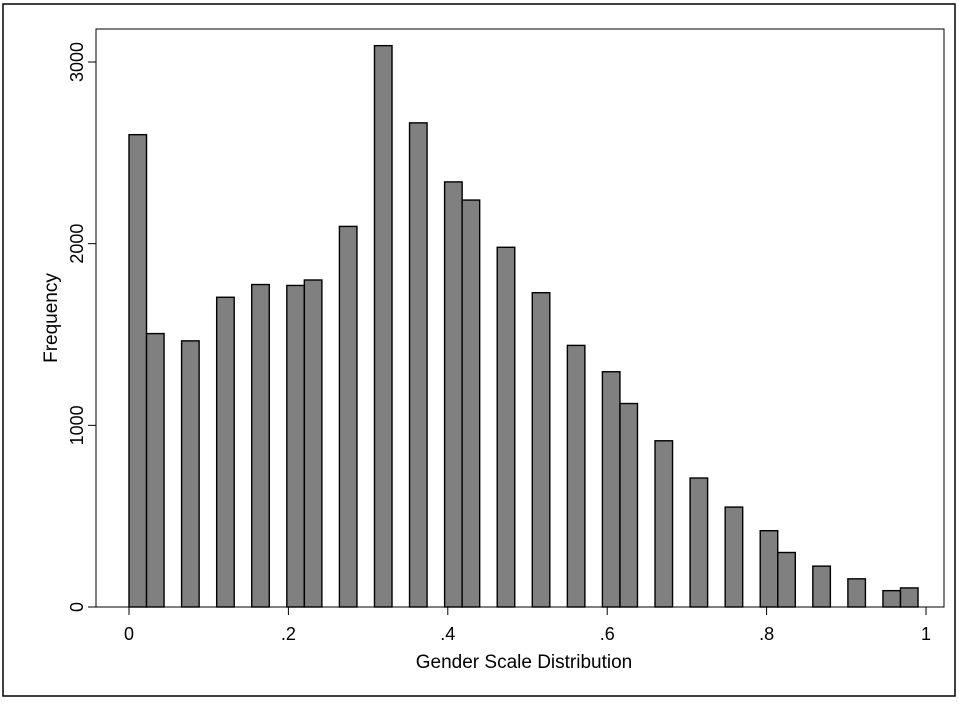 Image resolution: width=959 pixels, height=705 pixels. What do you see at coordinates (77, 607) in the screenshot?
I see `y-tick-label: 0` at bounding box center [77, 607].